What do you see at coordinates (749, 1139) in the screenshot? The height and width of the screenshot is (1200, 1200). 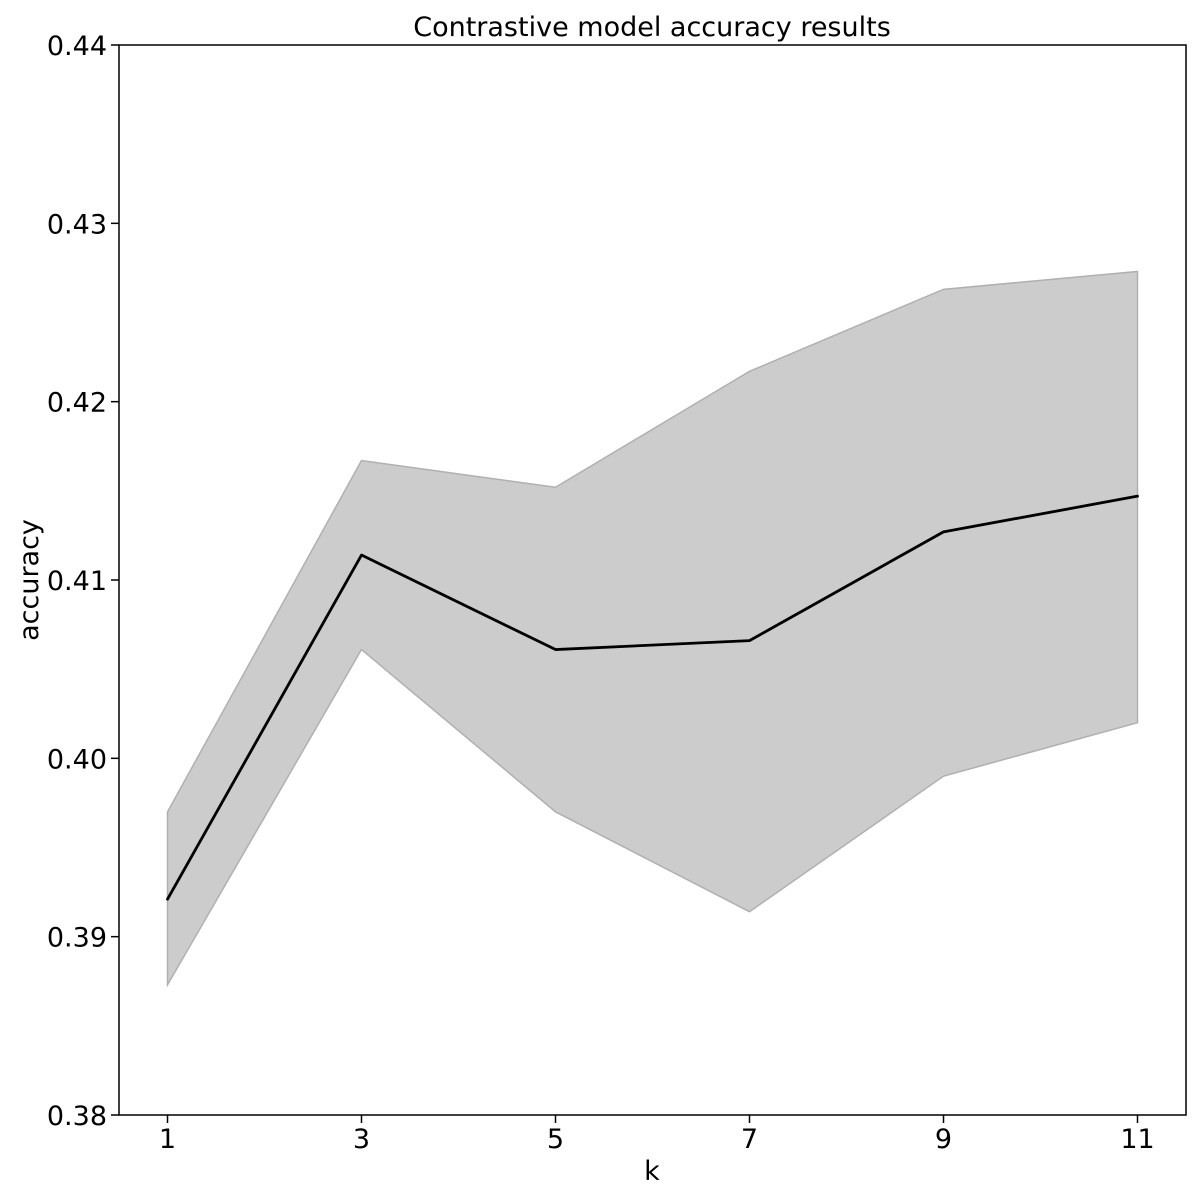 I see `x-tick-label: 7` at bounding box center [749, 1139].